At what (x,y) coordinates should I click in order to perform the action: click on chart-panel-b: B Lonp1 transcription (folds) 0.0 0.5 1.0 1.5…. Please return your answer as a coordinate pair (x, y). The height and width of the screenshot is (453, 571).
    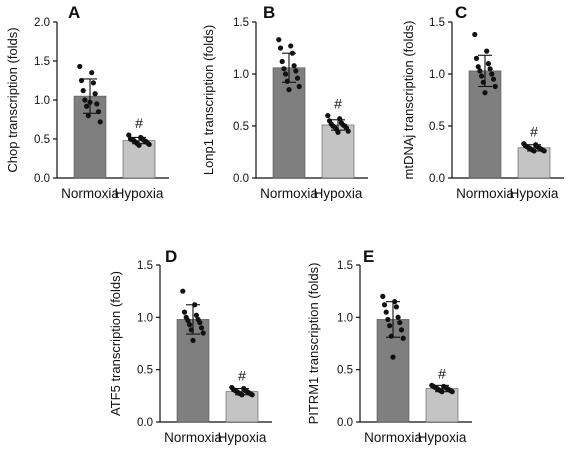
    Looking at the image, I should click on (284, 102).